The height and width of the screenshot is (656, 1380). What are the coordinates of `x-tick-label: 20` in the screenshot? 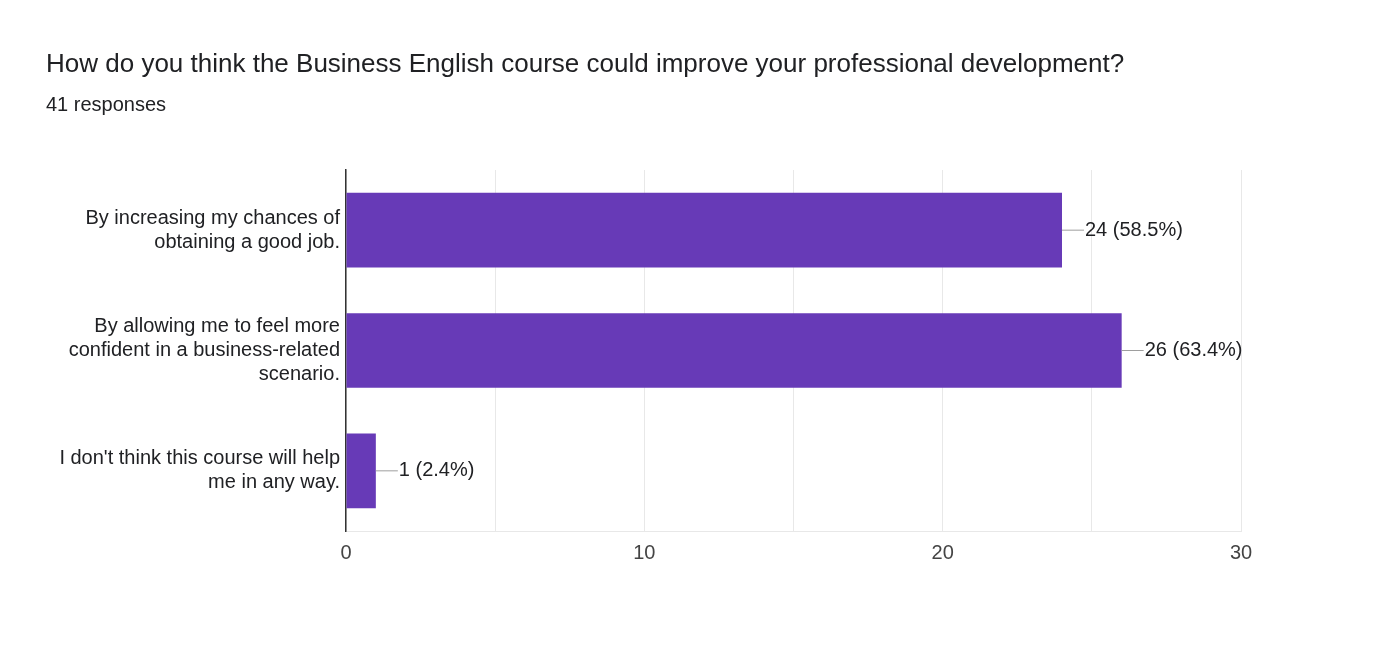 It's located at (942, 551).